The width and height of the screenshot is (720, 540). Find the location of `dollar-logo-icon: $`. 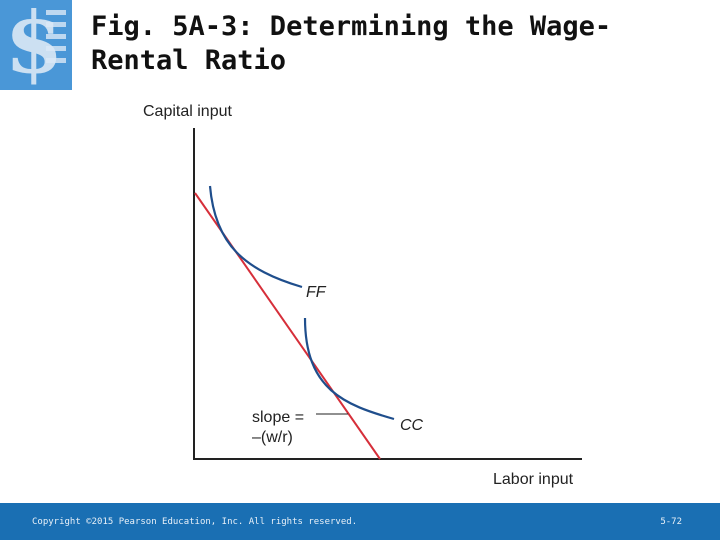

dollar-logo-icon: $ is located at coordinates (36, 45).